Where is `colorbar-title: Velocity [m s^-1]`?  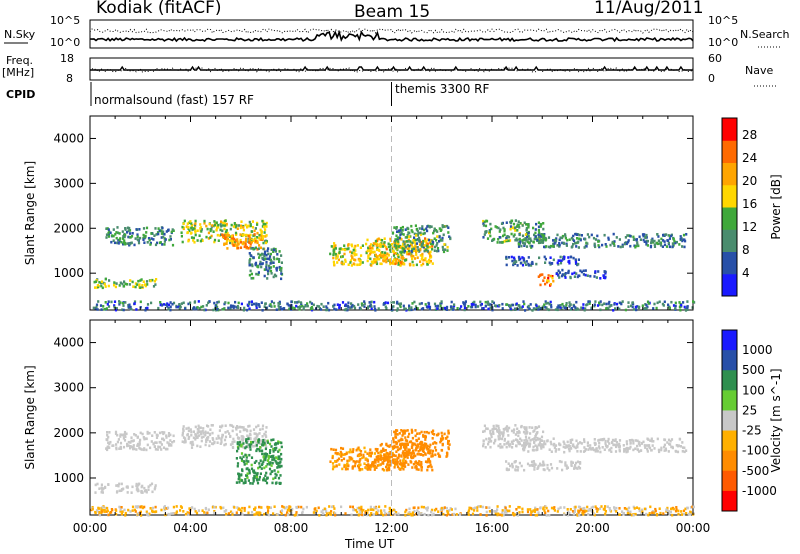 colorbar-title: Velocity [m s^-1] is located at coordinates (776, 420).